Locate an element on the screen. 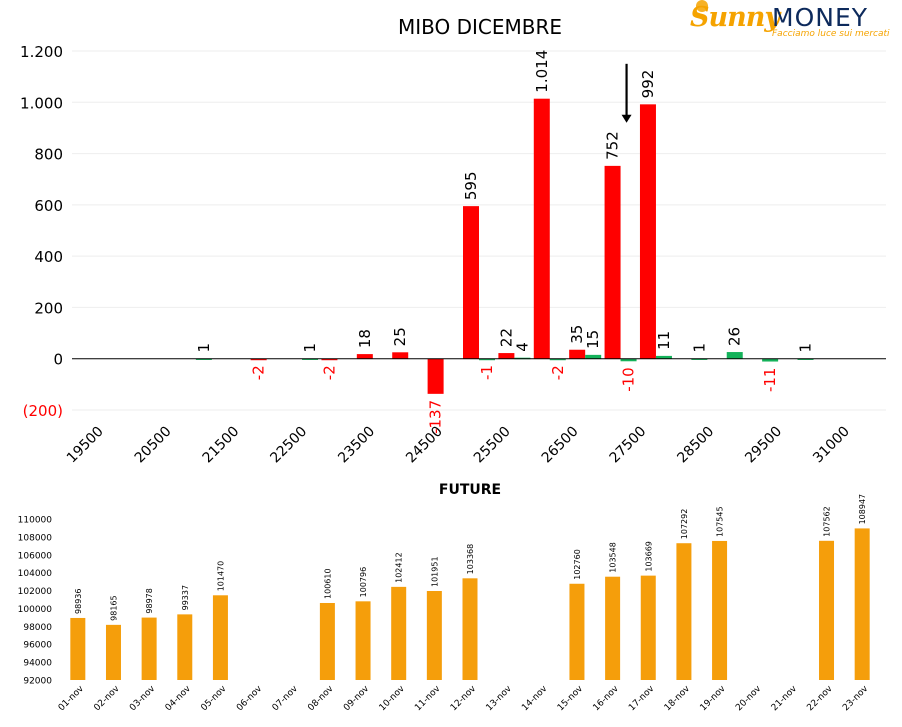  x-tick-label: 23500 is located at coordinates (356, 445).